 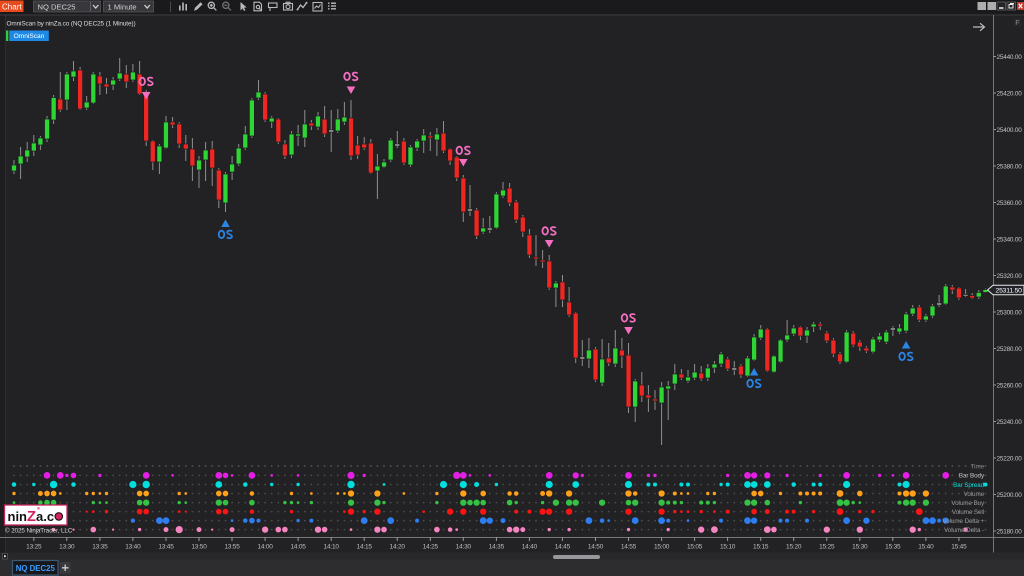 What do you see at coordinates (1010, 93) in the screenshot?
I see `svg-text: 25420.00` at bounding box center [1010, 93].